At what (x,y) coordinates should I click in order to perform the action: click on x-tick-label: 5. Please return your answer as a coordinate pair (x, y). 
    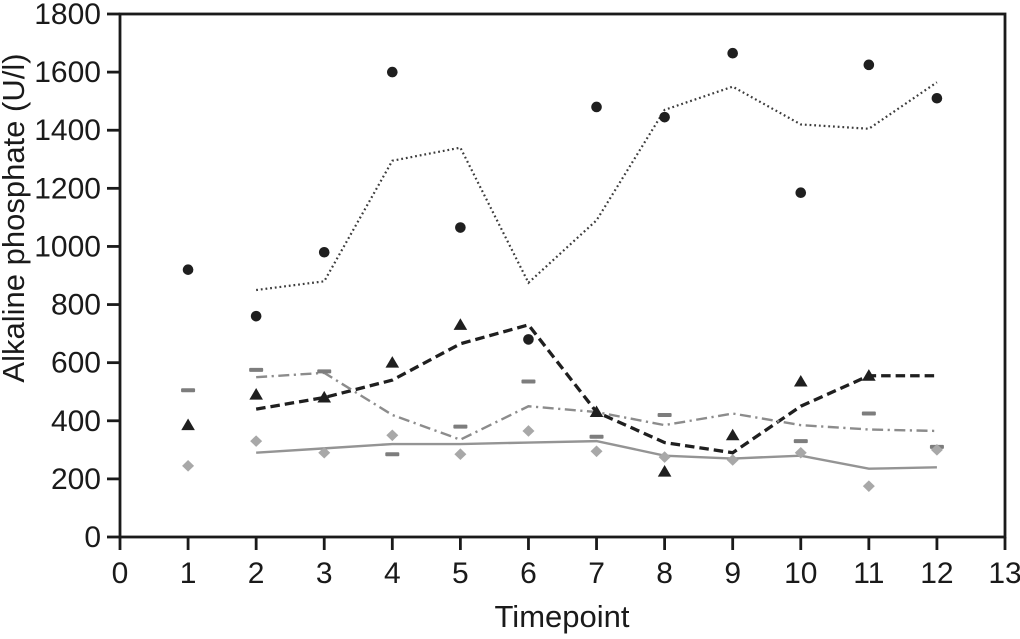
    Looking at the image, I should click on (460, 573).